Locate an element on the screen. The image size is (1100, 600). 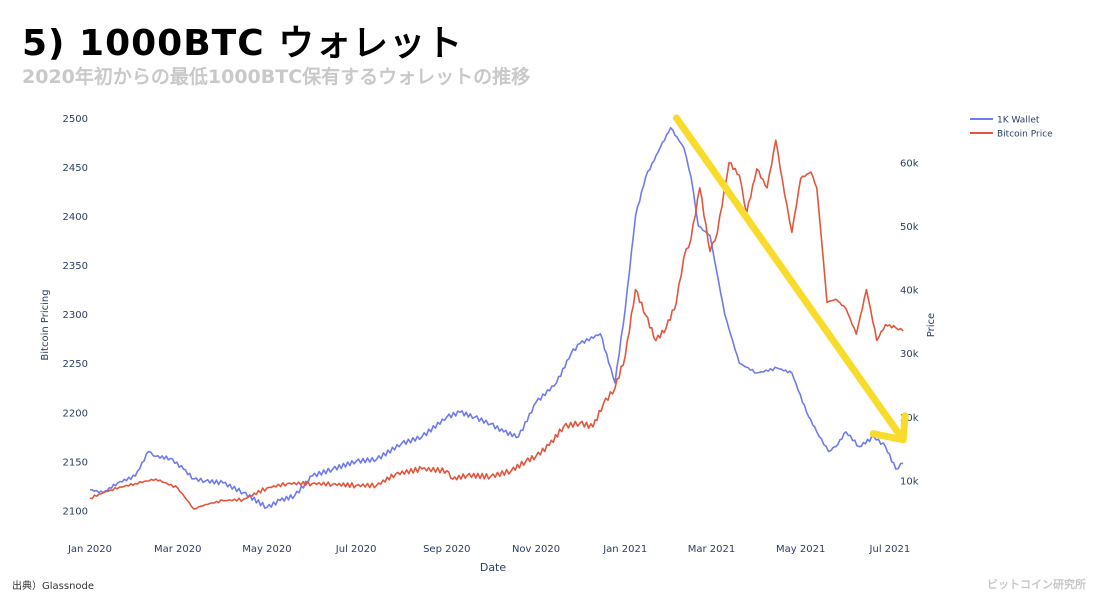
left-tick-label: 2250 is located at coordinates (75, 364).